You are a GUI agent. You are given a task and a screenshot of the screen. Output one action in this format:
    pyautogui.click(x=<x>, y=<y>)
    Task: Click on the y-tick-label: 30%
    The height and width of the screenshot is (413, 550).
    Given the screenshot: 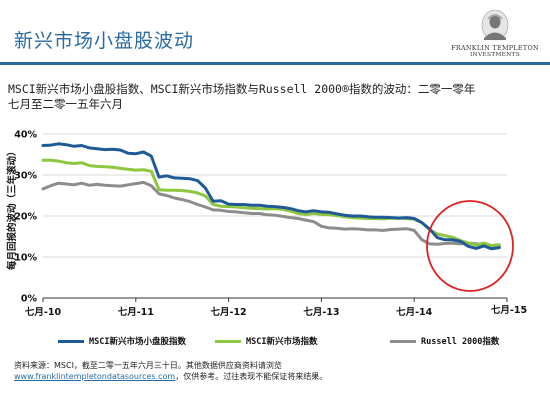 What is the action you would take?
    pyautogui.click(x=25, y=176)
    